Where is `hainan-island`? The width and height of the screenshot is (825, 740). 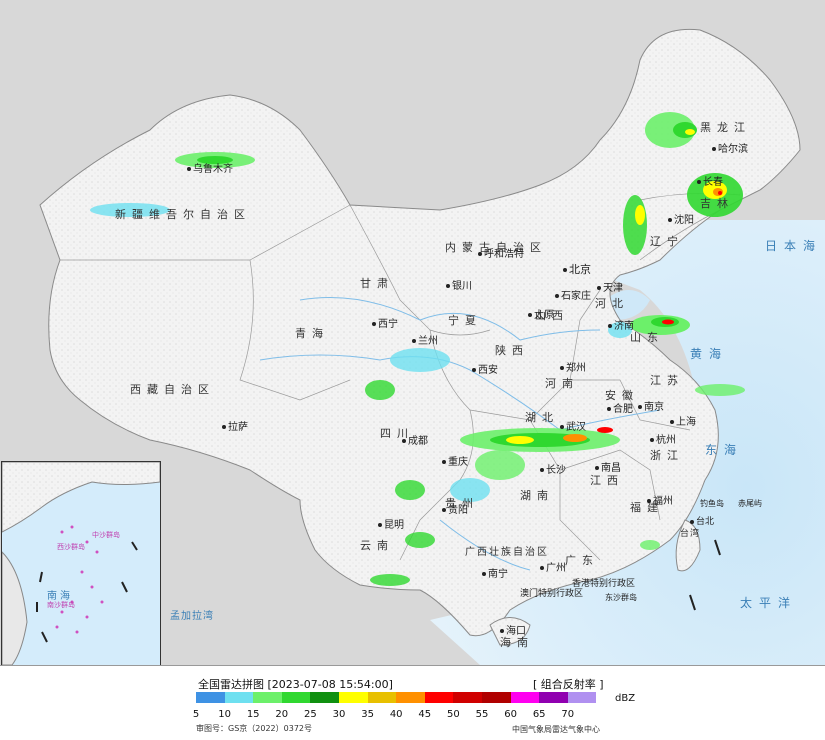 hainan-island is located at coordinates (510, 631).